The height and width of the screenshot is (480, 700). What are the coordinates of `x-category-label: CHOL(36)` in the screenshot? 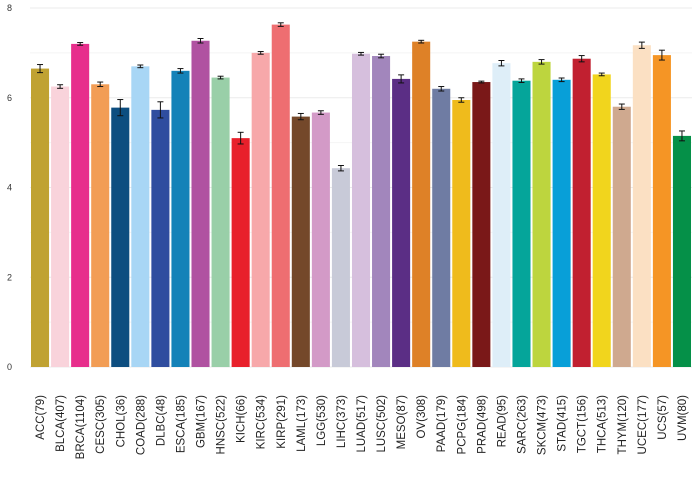 It's located at (121, 421).